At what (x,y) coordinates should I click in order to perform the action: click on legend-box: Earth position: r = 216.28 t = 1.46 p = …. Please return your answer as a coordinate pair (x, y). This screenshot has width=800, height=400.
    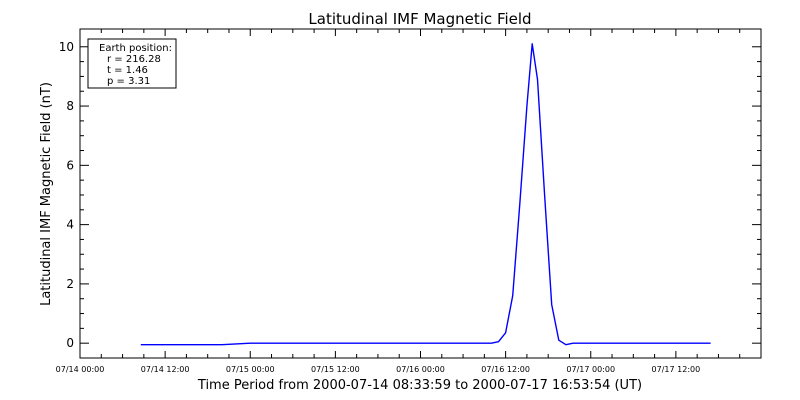
    Looking at the image, I should click on (132, 63).